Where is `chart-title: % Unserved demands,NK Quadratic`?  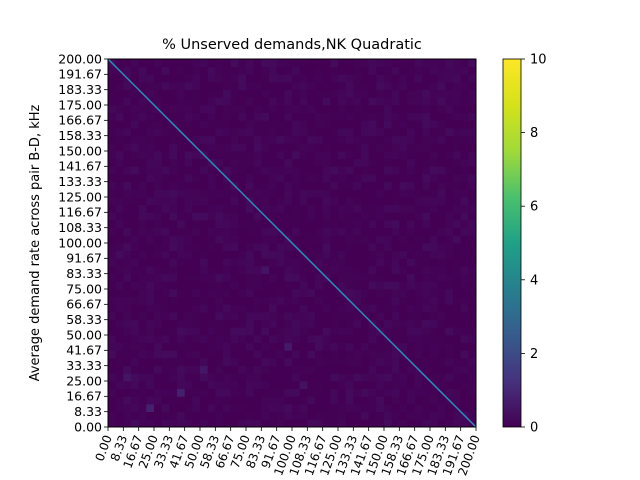 chart-title: % Unserved demands,NK Quadratic is located at coordinates (292, 45).